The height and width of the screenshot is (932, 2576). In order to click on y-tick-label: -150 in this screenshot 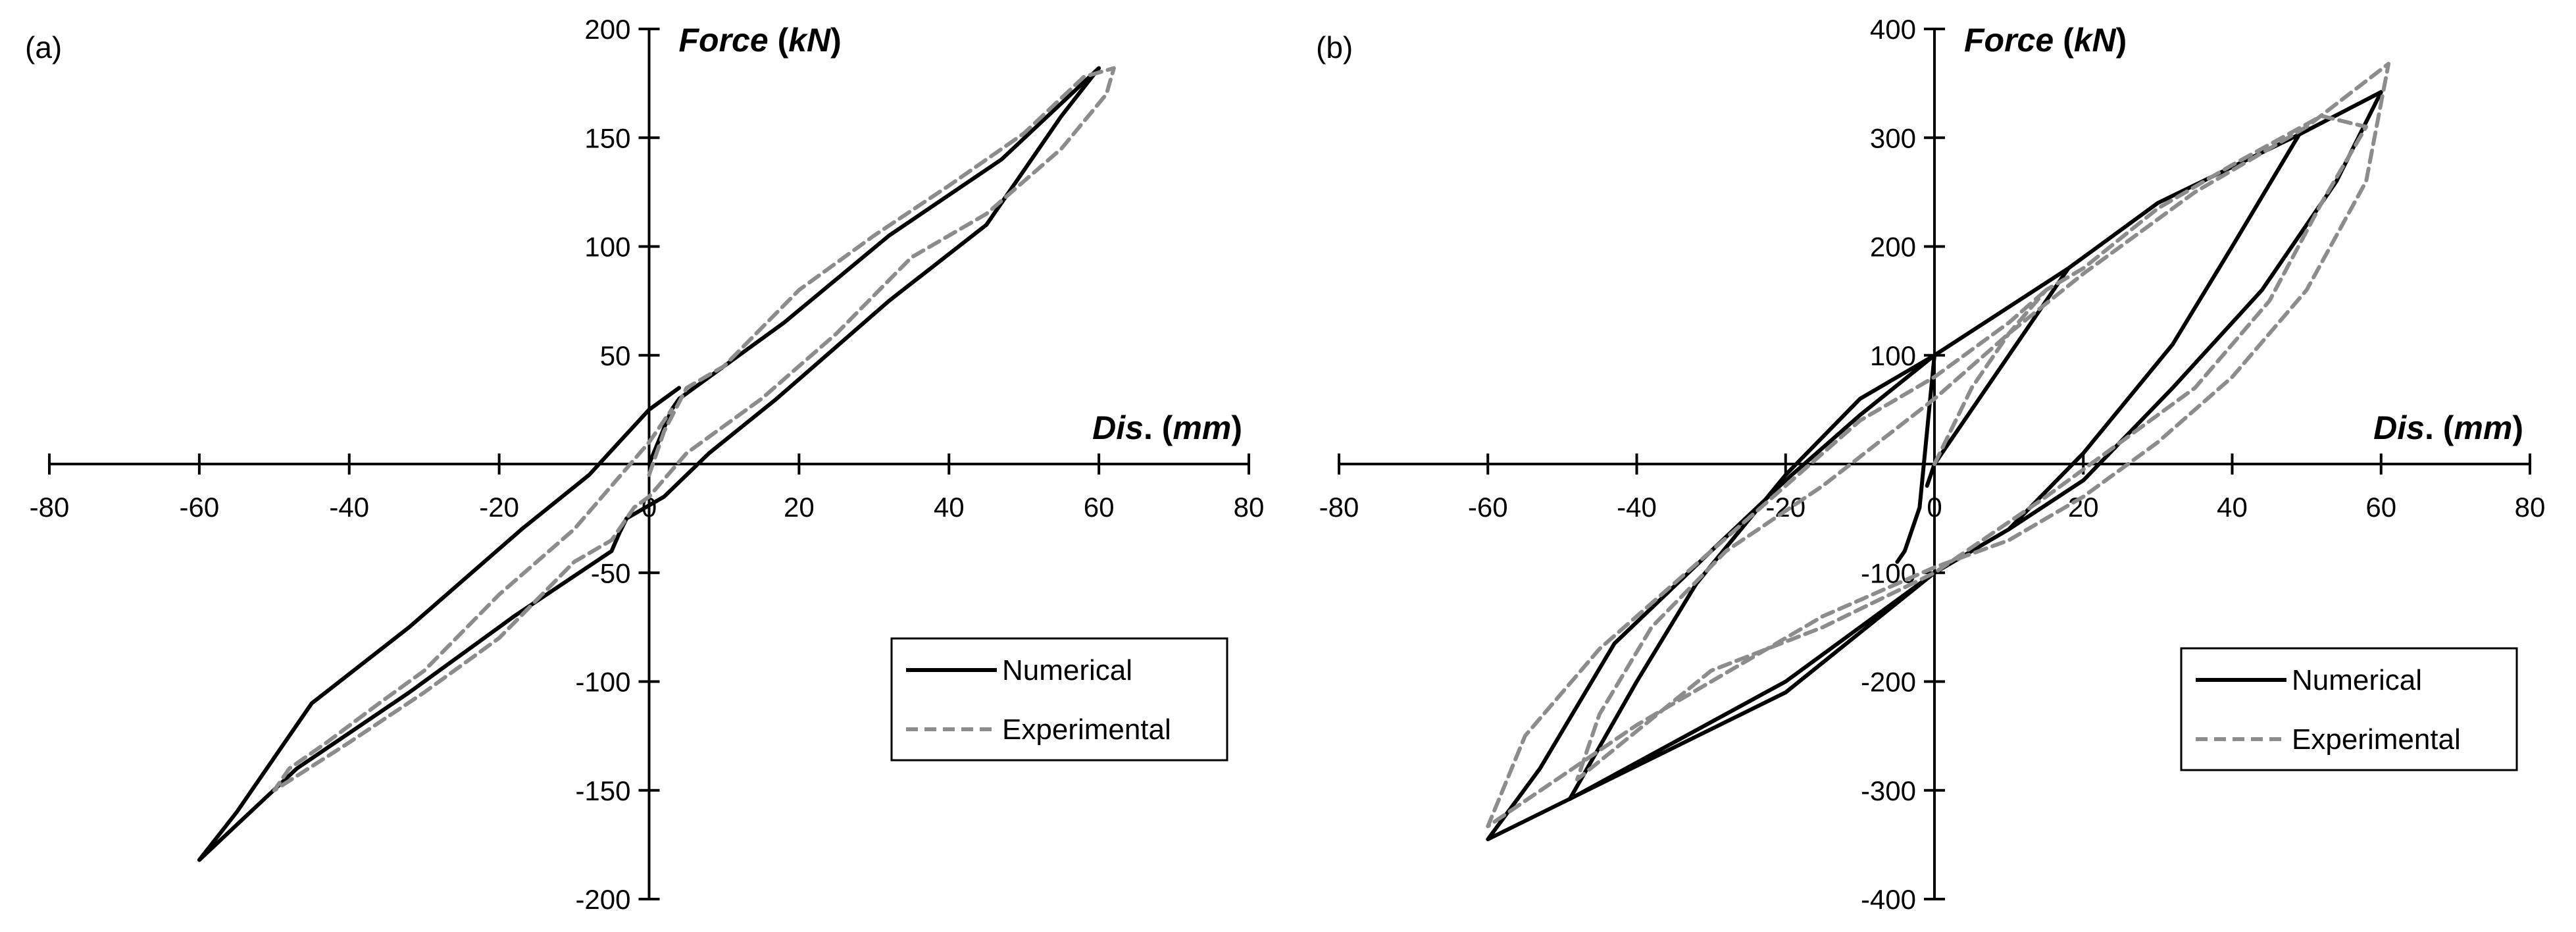, I will do `click(602, 790)`.